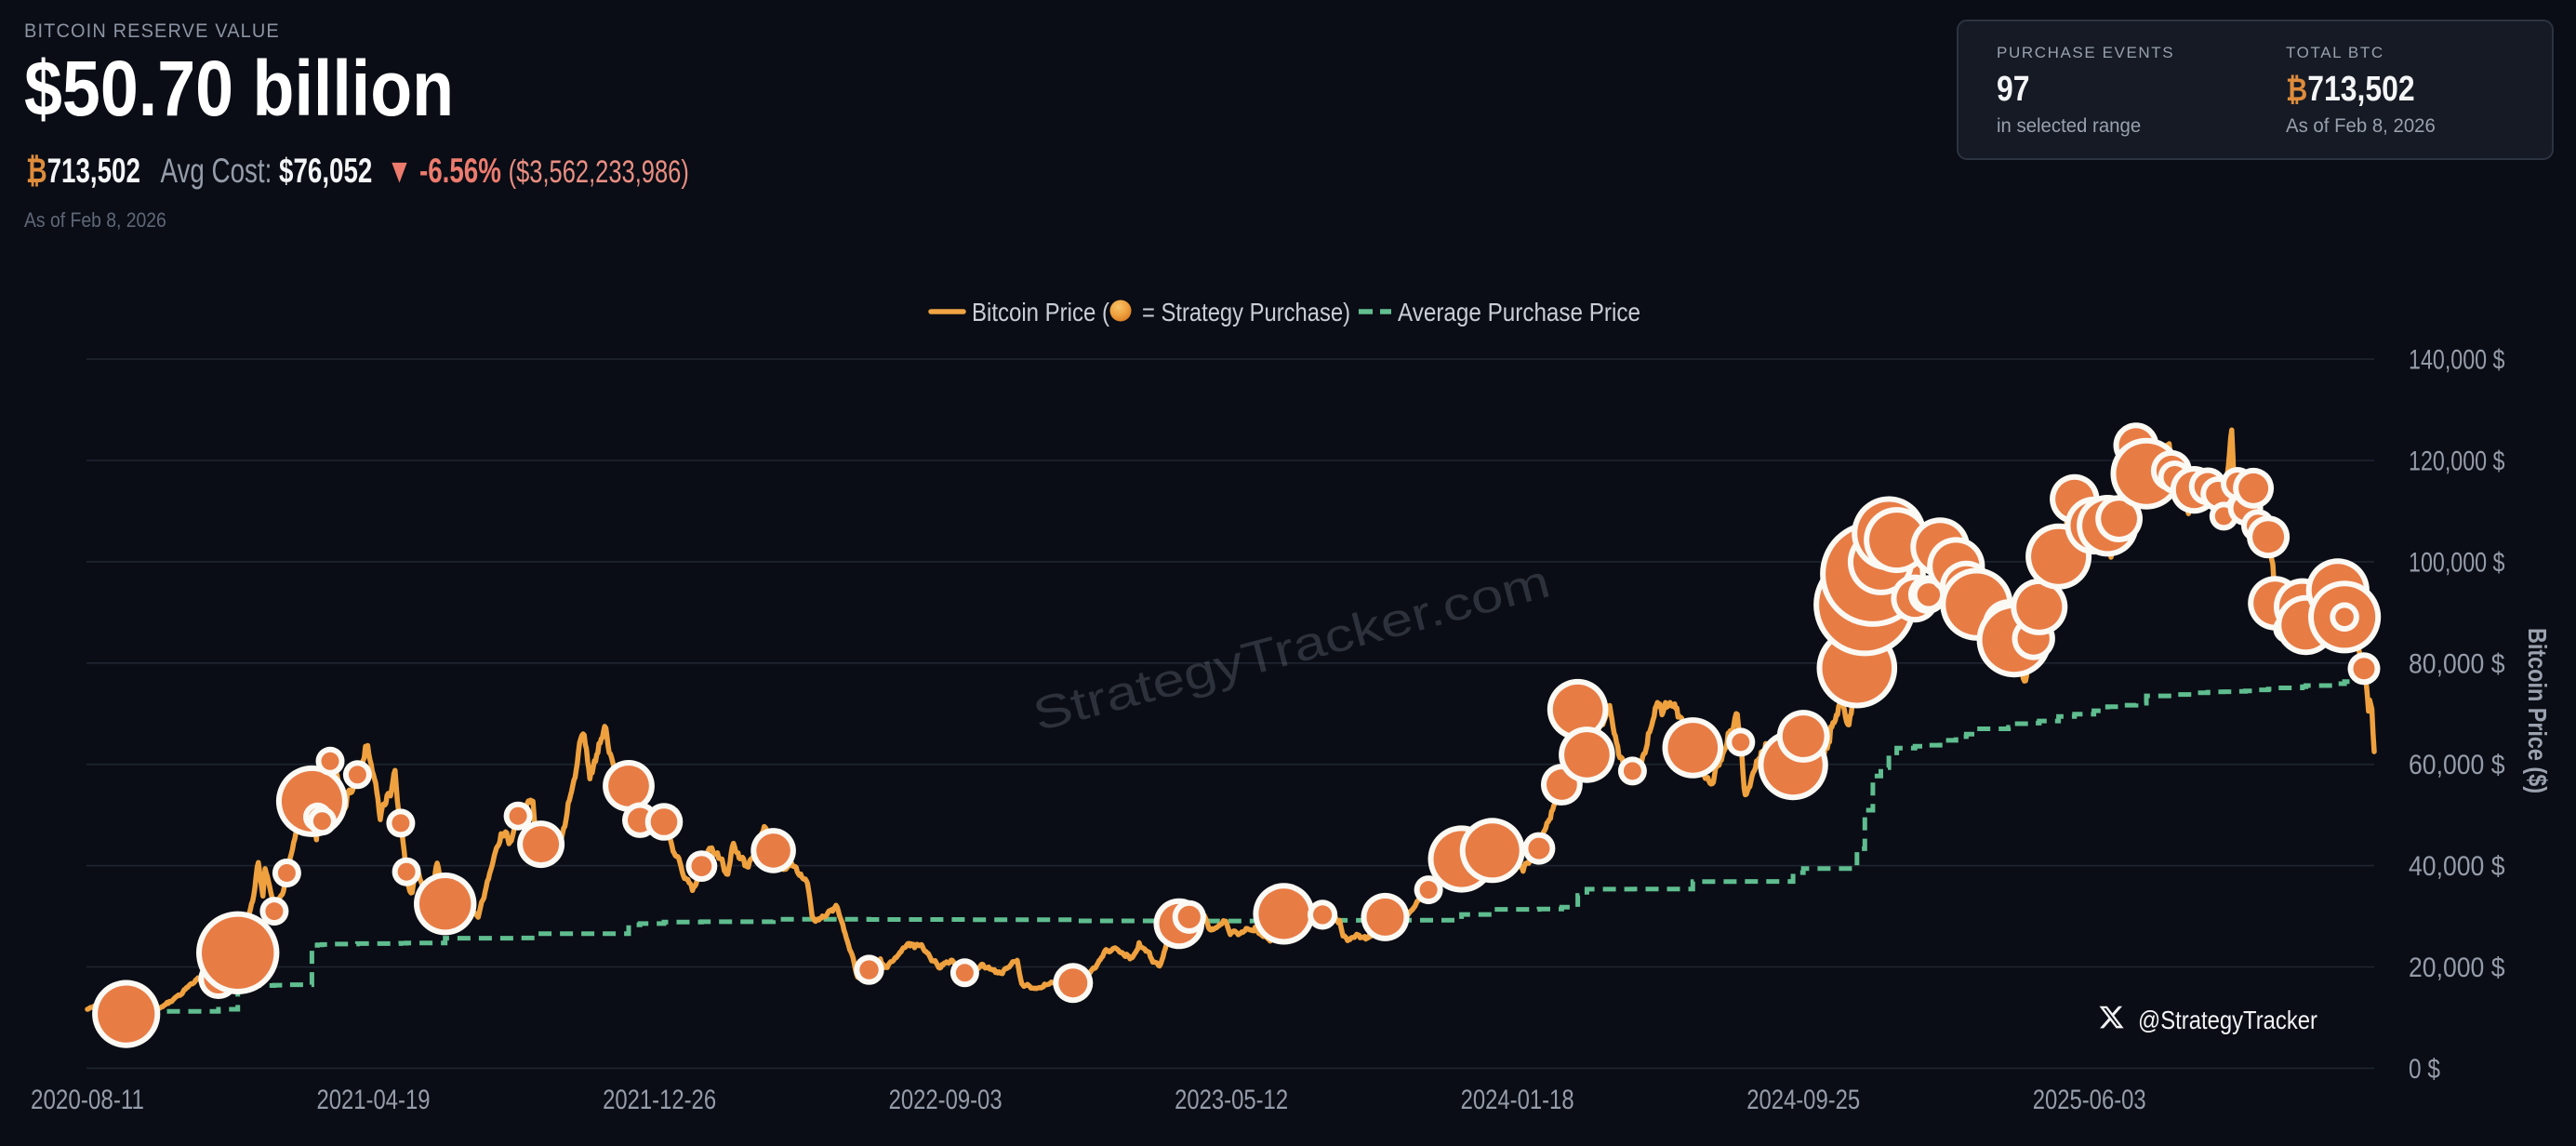 This screenshot has width=2576, height=1146. Describe the element at coordinates (1041, 312) in the screenshot. I see `svg-text: Bitcoin Price (` at that location.